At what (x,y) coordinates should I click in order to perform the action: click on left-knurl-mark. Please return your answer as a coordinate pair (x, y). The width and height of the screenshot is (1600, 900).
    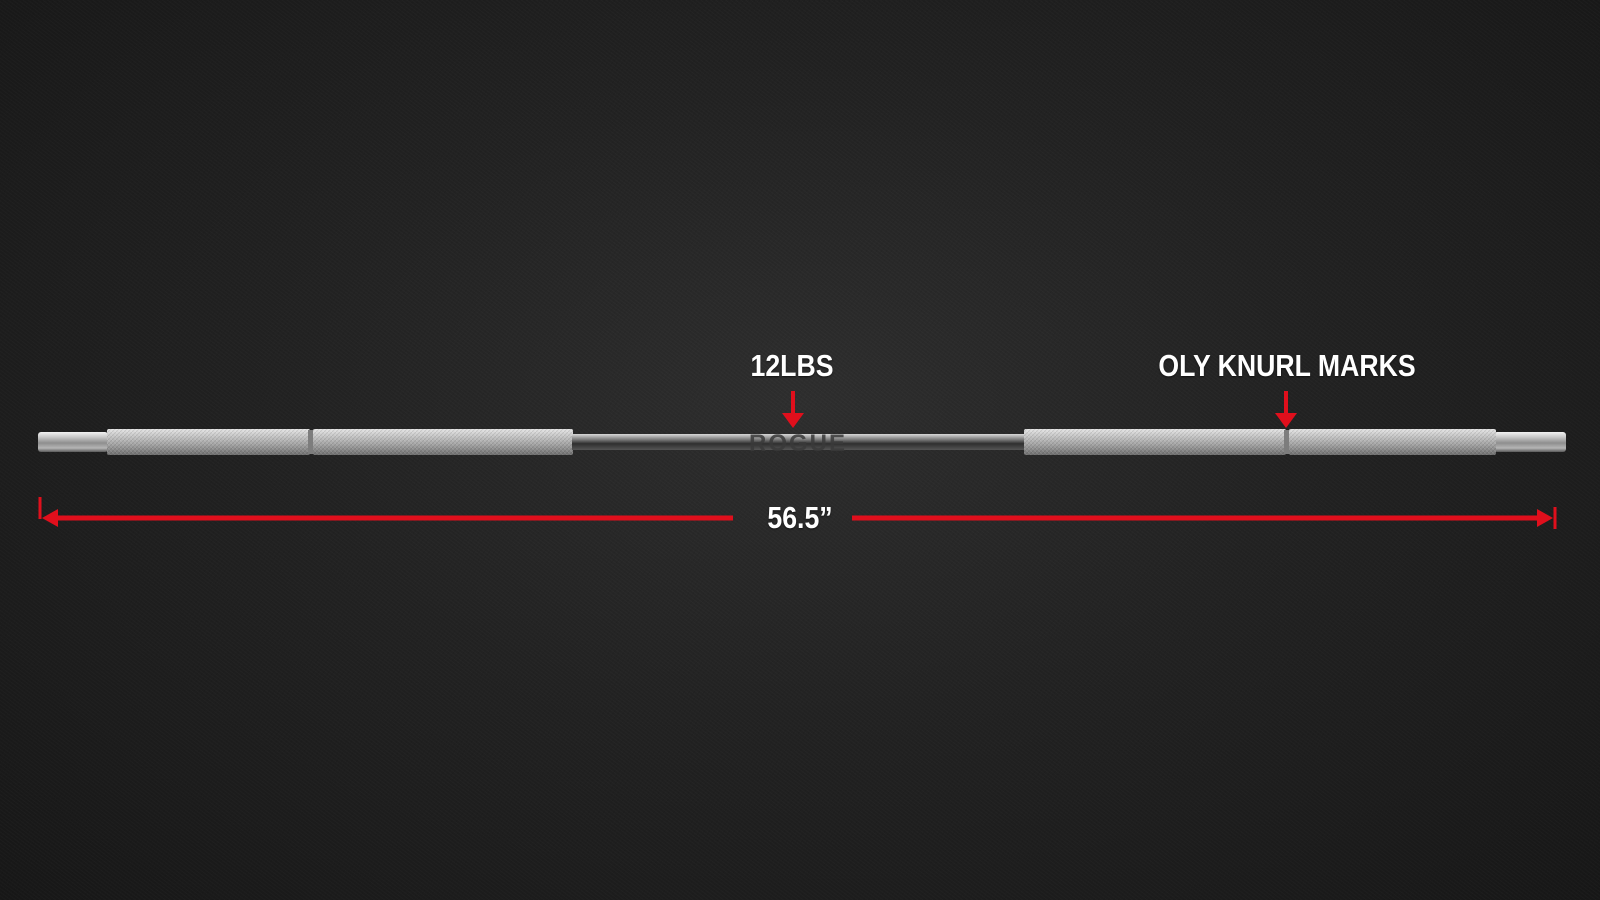
    Looking at the image, I should click on (311, 442).